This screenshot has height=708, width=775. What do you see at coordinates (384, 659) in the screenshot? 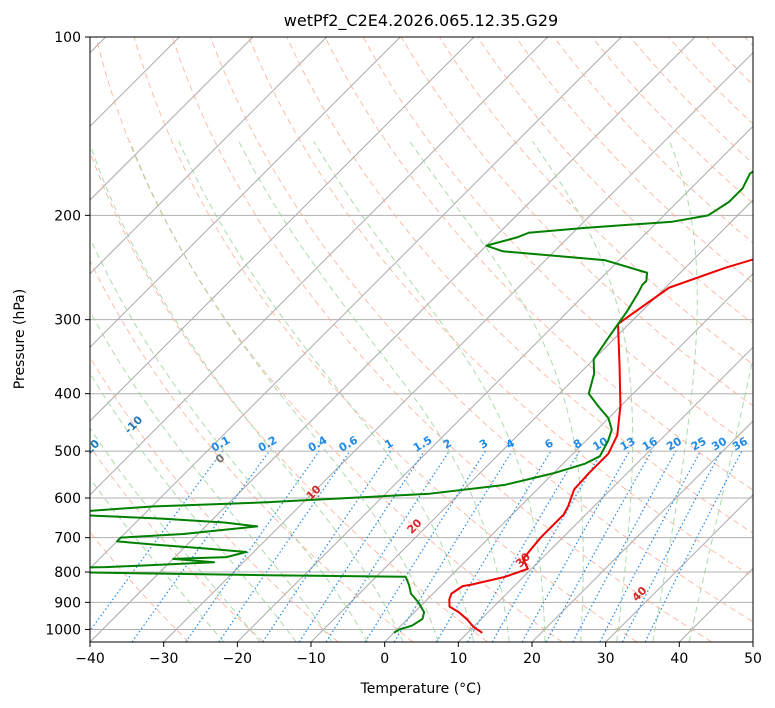
I see `x-tick-label: 0` at bounding box center [384, 659].